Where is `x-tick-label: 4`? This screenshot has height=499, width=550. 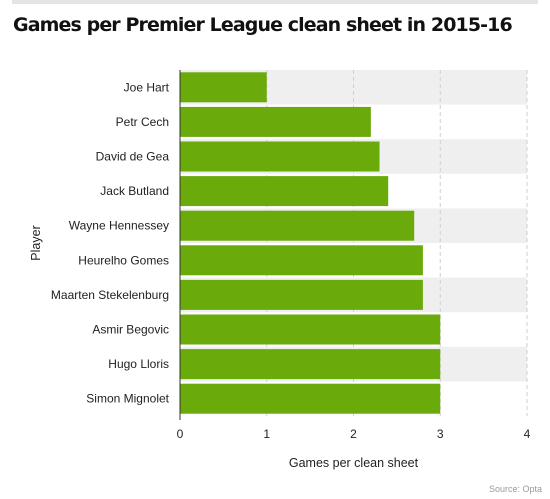 x-tick-label: 4 is located at coordinates (527, 434).